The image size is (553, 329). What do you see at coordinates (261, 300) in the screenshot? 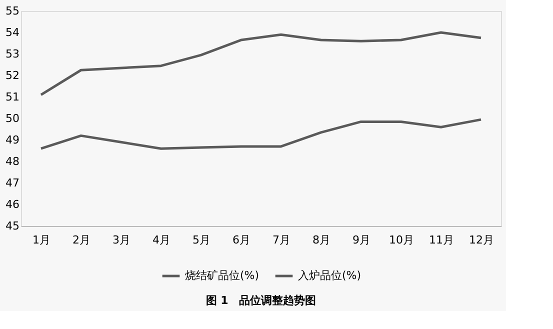
I see `caption: 图 1 品位调整趋势图` at bounding box center [261, 300].